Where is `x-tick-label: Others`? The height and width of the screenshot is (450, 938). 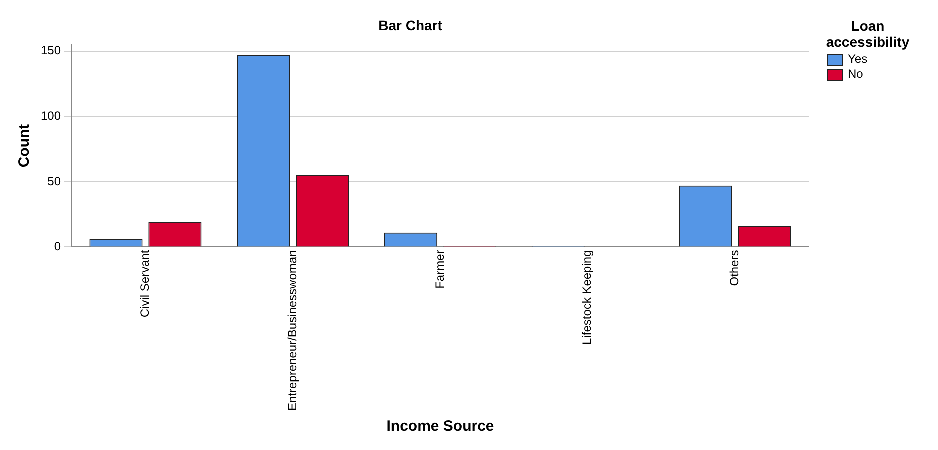
x-tick-label: Others is located at coordinates (735, 268).